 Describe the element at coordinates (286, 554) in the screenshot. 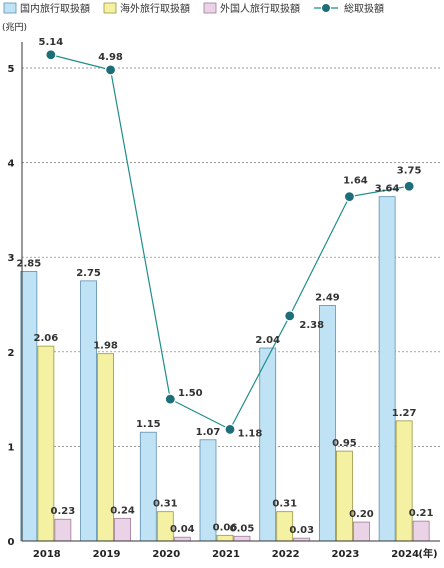

I see `x-tick-label: 2022` at that location.